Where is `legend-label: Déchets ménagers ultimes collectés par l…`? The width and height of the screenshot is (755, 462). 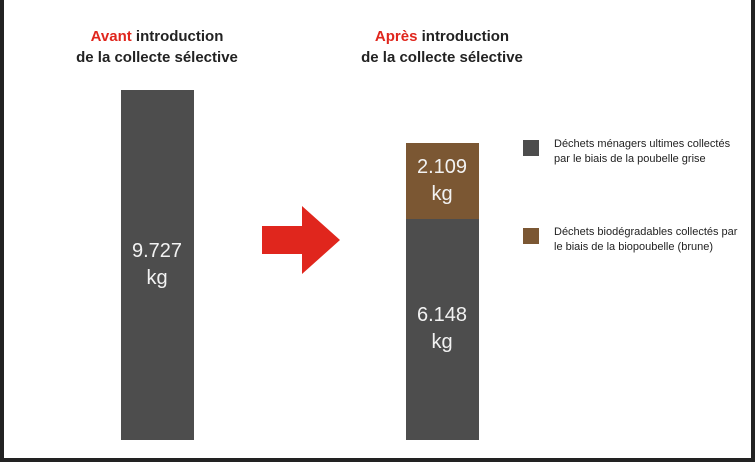 legend-label: Déchets ménagers ultimes collectés par l… is located at coordinates (642, 151).